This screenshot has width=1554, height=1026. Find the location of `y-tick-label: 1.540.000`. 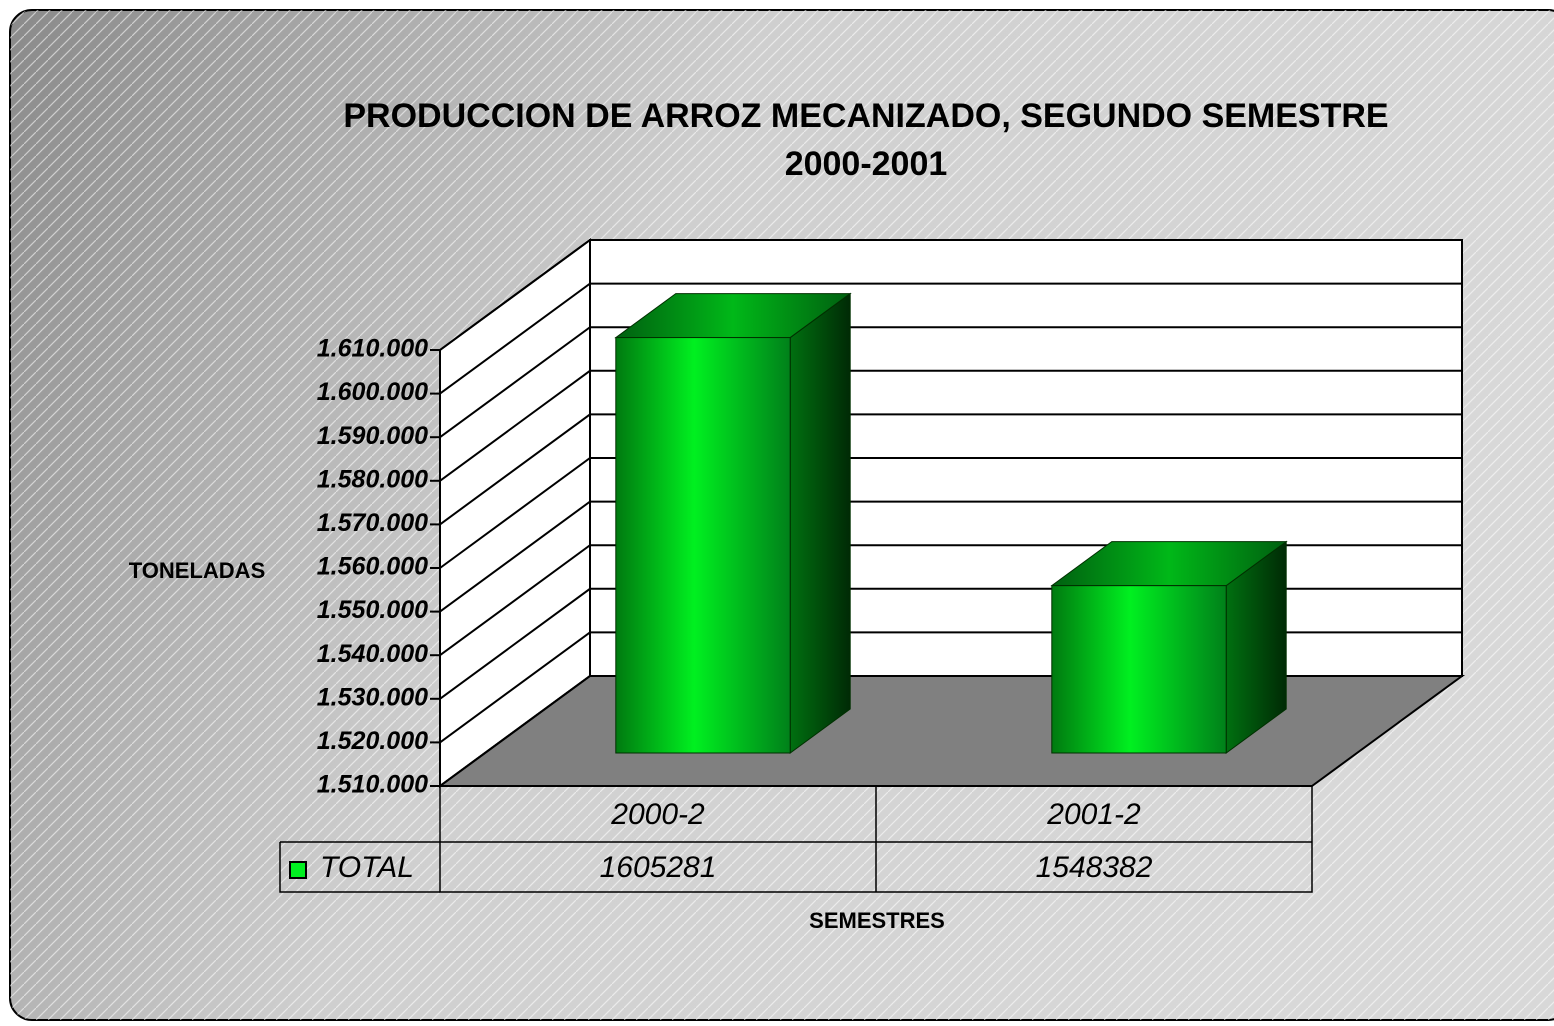

y-tick-label: 1.540.000 is located at coordinates (372, 654).